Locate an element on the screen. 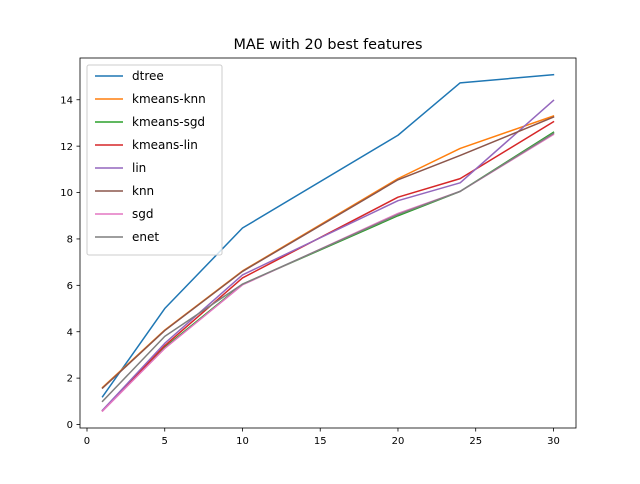  legend-label-kmeans-knn: kmeans-knn is located at coordinates (169, 99).